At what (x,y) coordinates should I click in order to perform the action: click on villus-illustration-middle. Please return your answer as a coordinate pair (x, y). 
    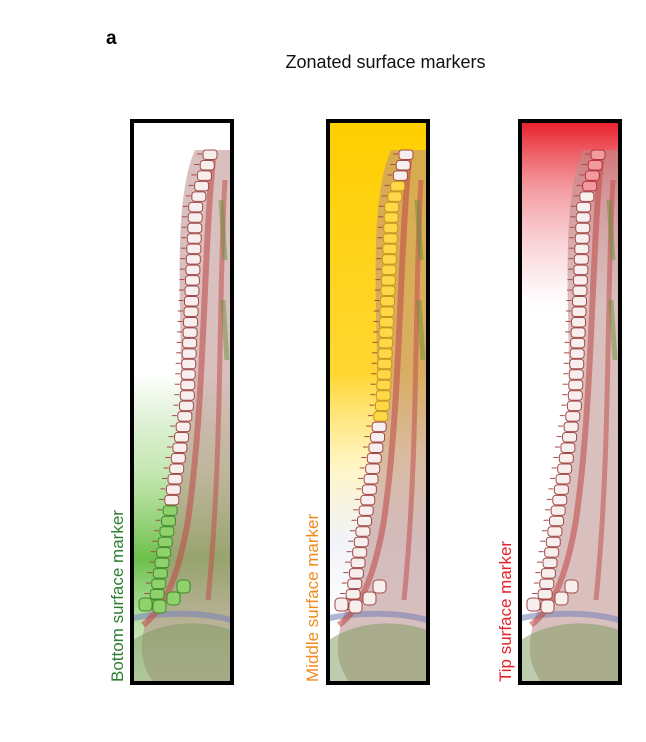
    Looking at the image, I should click on (378, 415).